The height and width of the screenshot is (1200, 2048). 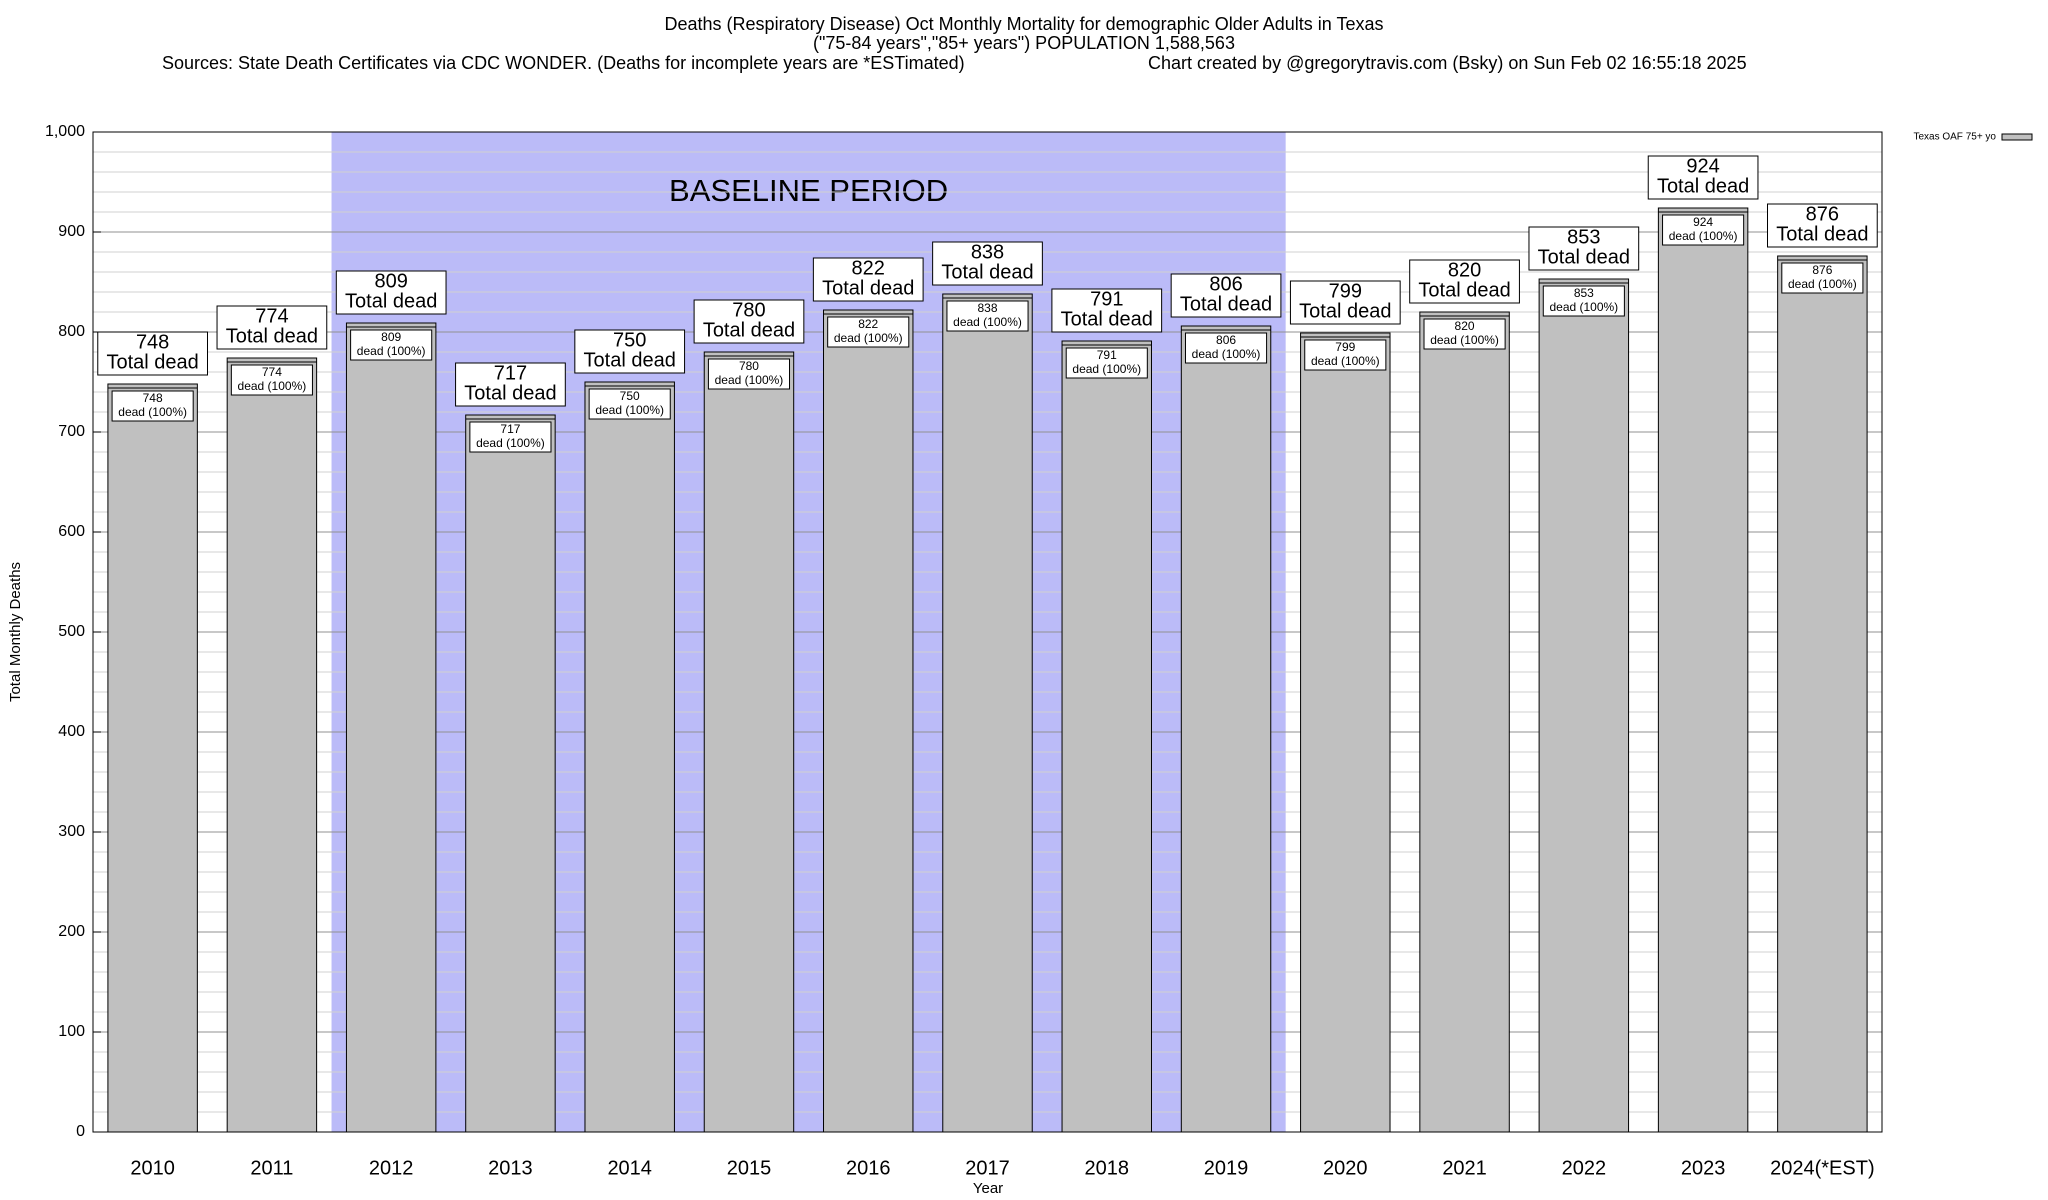 What do you see at coordinates (1345, 1168) in the screenshot?
I see `x-tick-label: 2020` at bounding box center [1345, 1168].